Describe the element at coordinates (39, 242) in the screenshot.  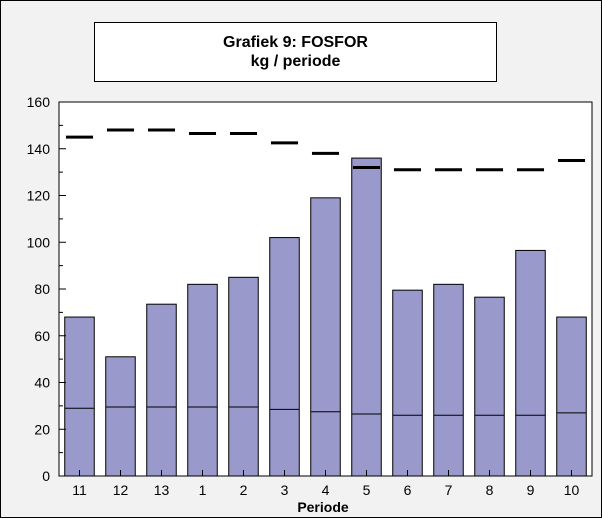
I see `y-tick-label: 100` at that location.